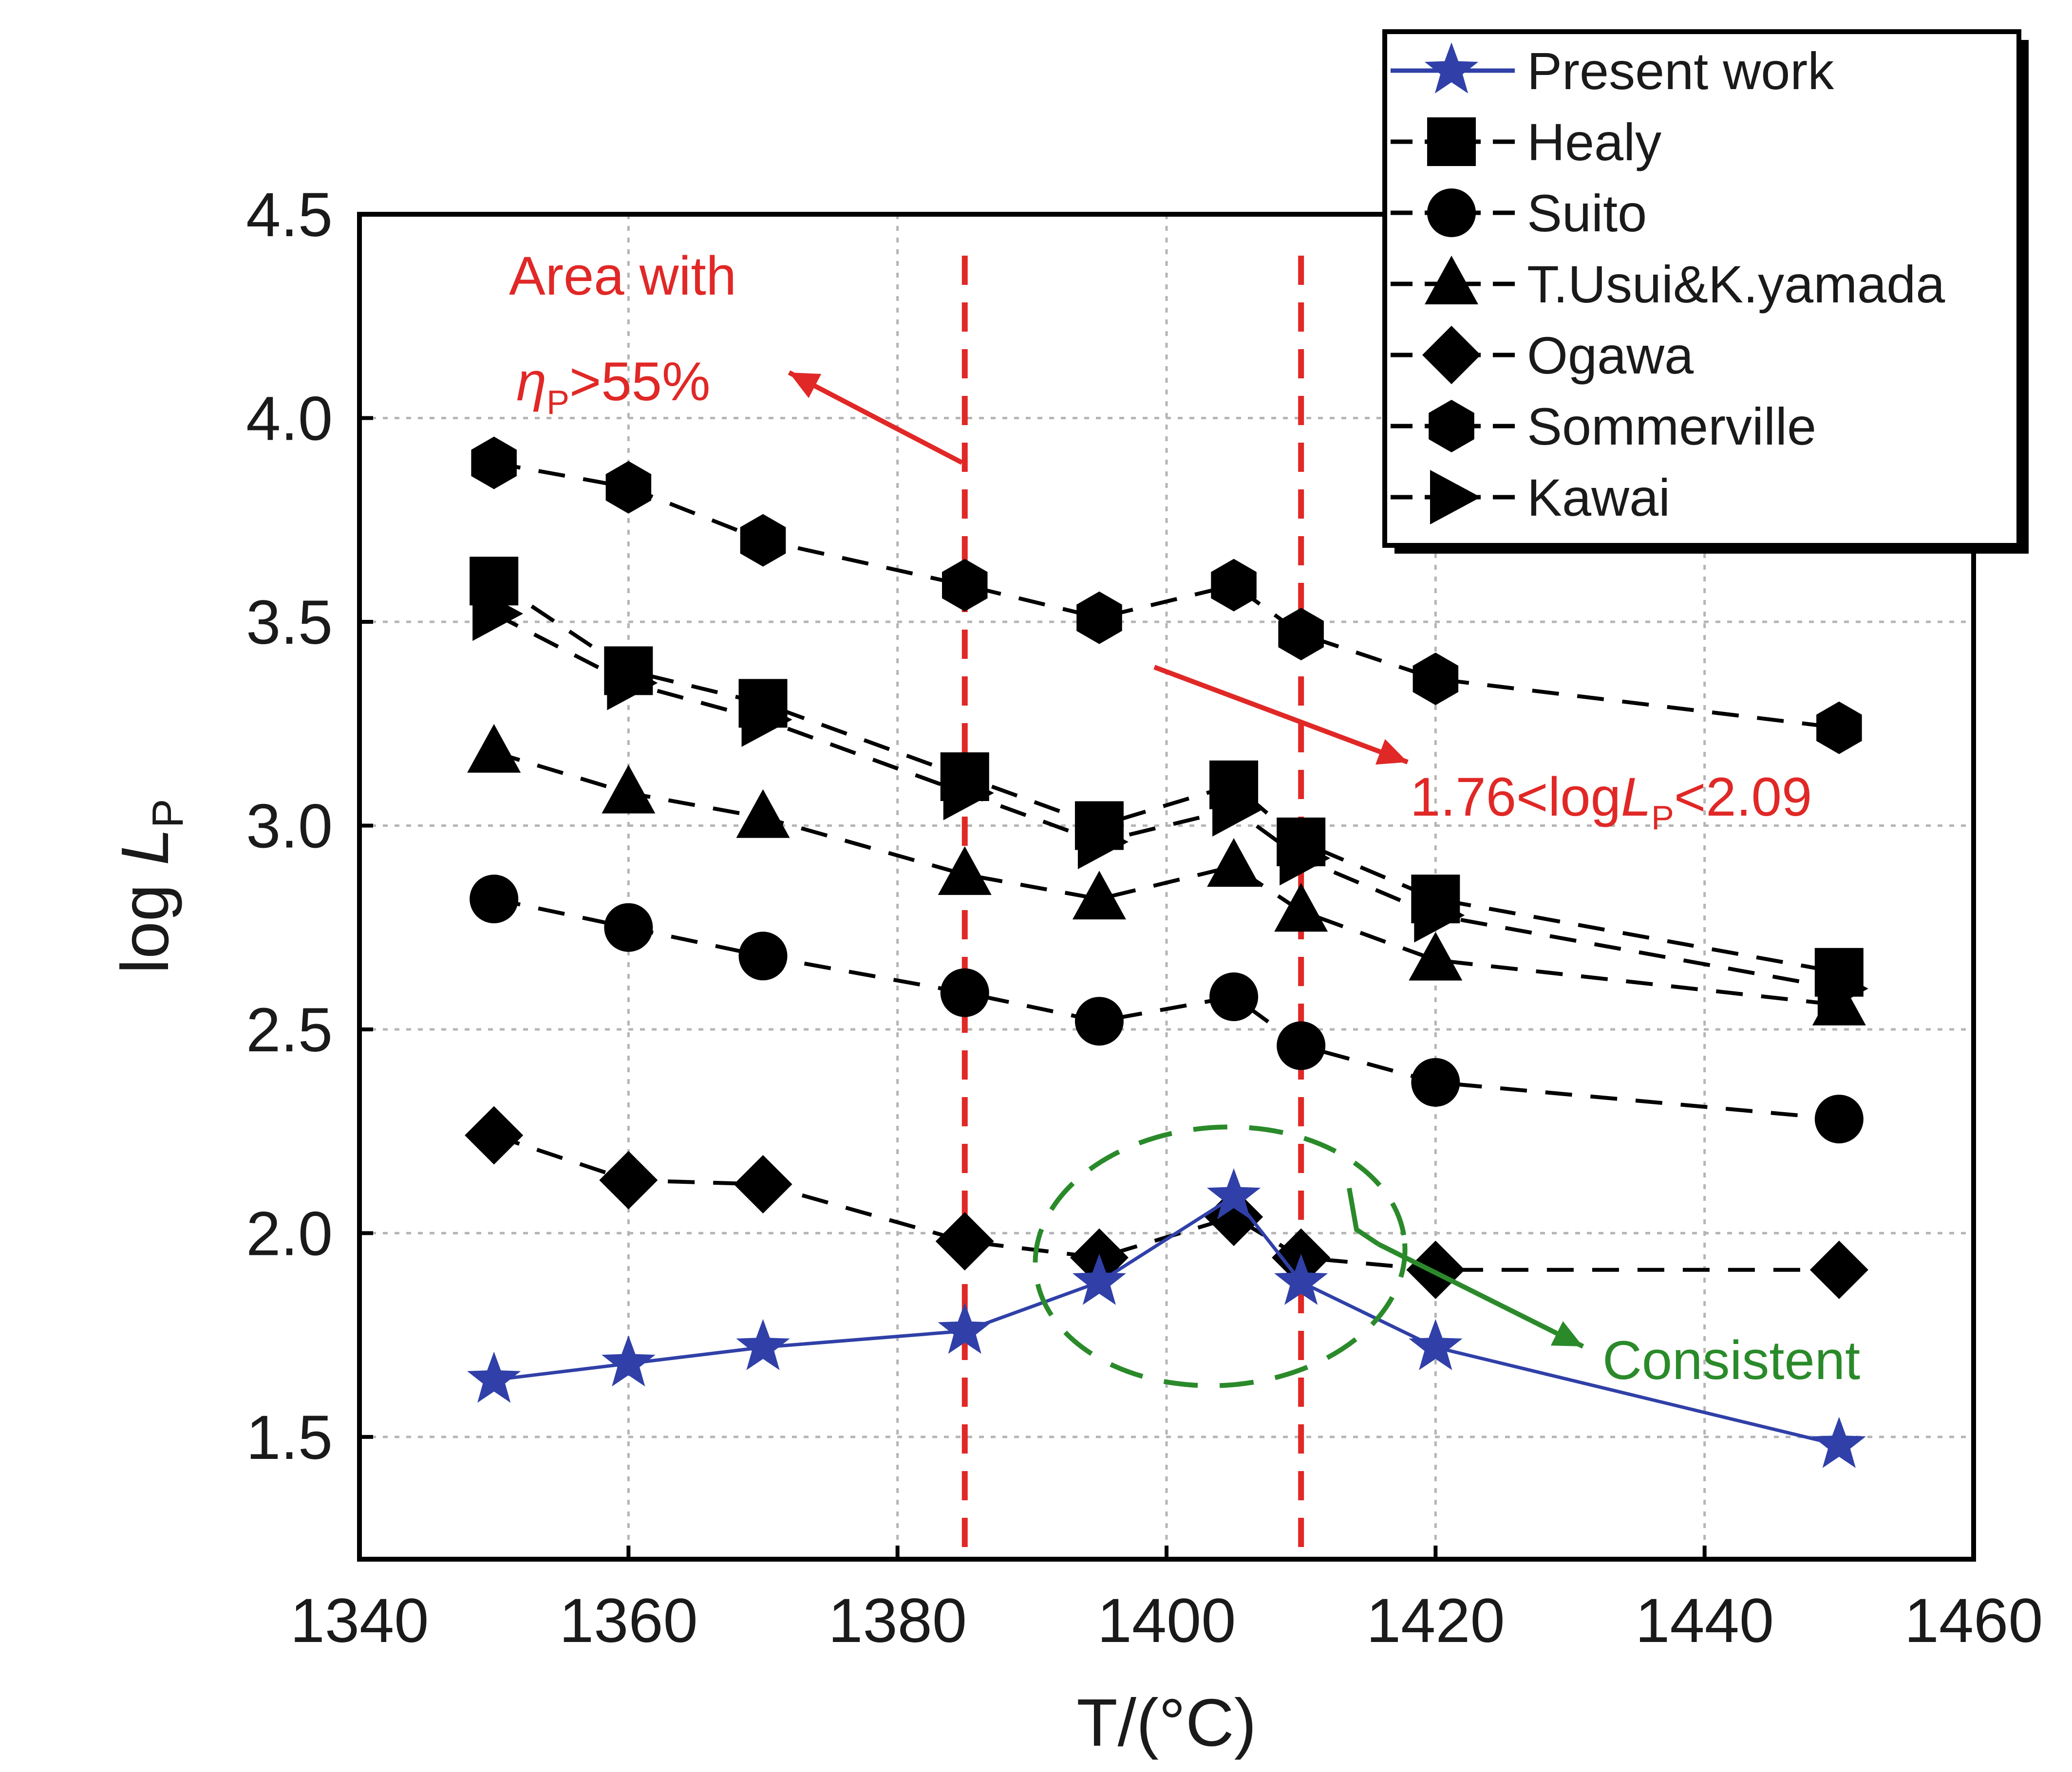 Image resolution: width=2072 pixels, height=1772 pixels. What do you see at coordinates (1451, 280) in the screenshot?
I see `legend-marker-t-usui-k-yamada` at bounding box center [1451, 280].